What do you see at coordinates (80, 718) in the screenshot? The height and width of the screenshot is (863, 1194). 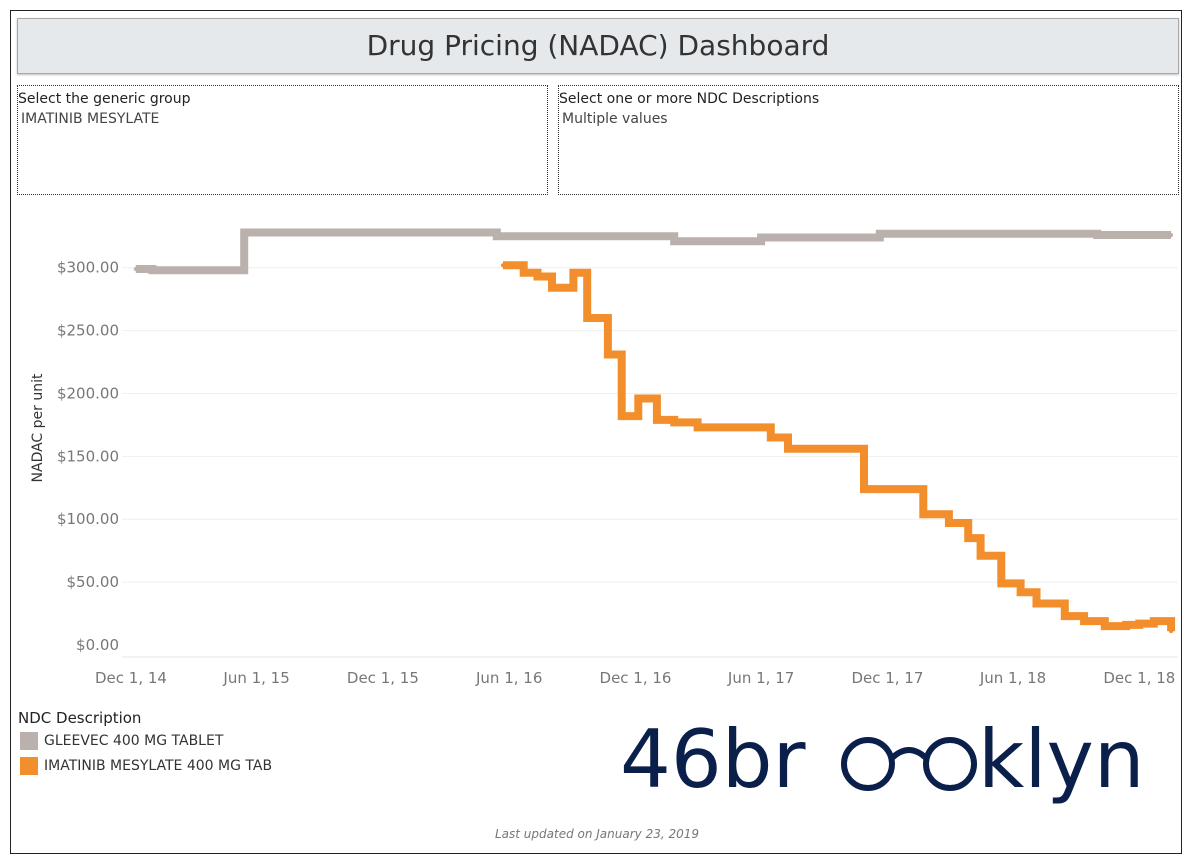 I see `legend-title: NDC Description` at bounding box center [80, 718].